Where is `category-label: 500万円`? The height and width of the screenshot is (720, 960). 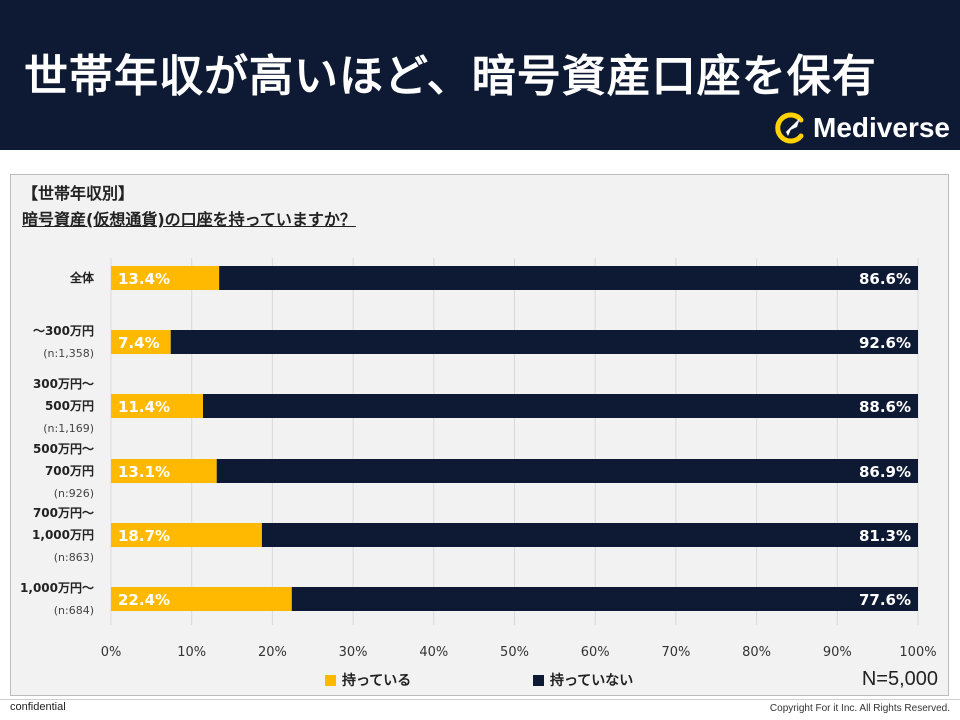
category-label: 500万円 is located at coordinates (69, 406).